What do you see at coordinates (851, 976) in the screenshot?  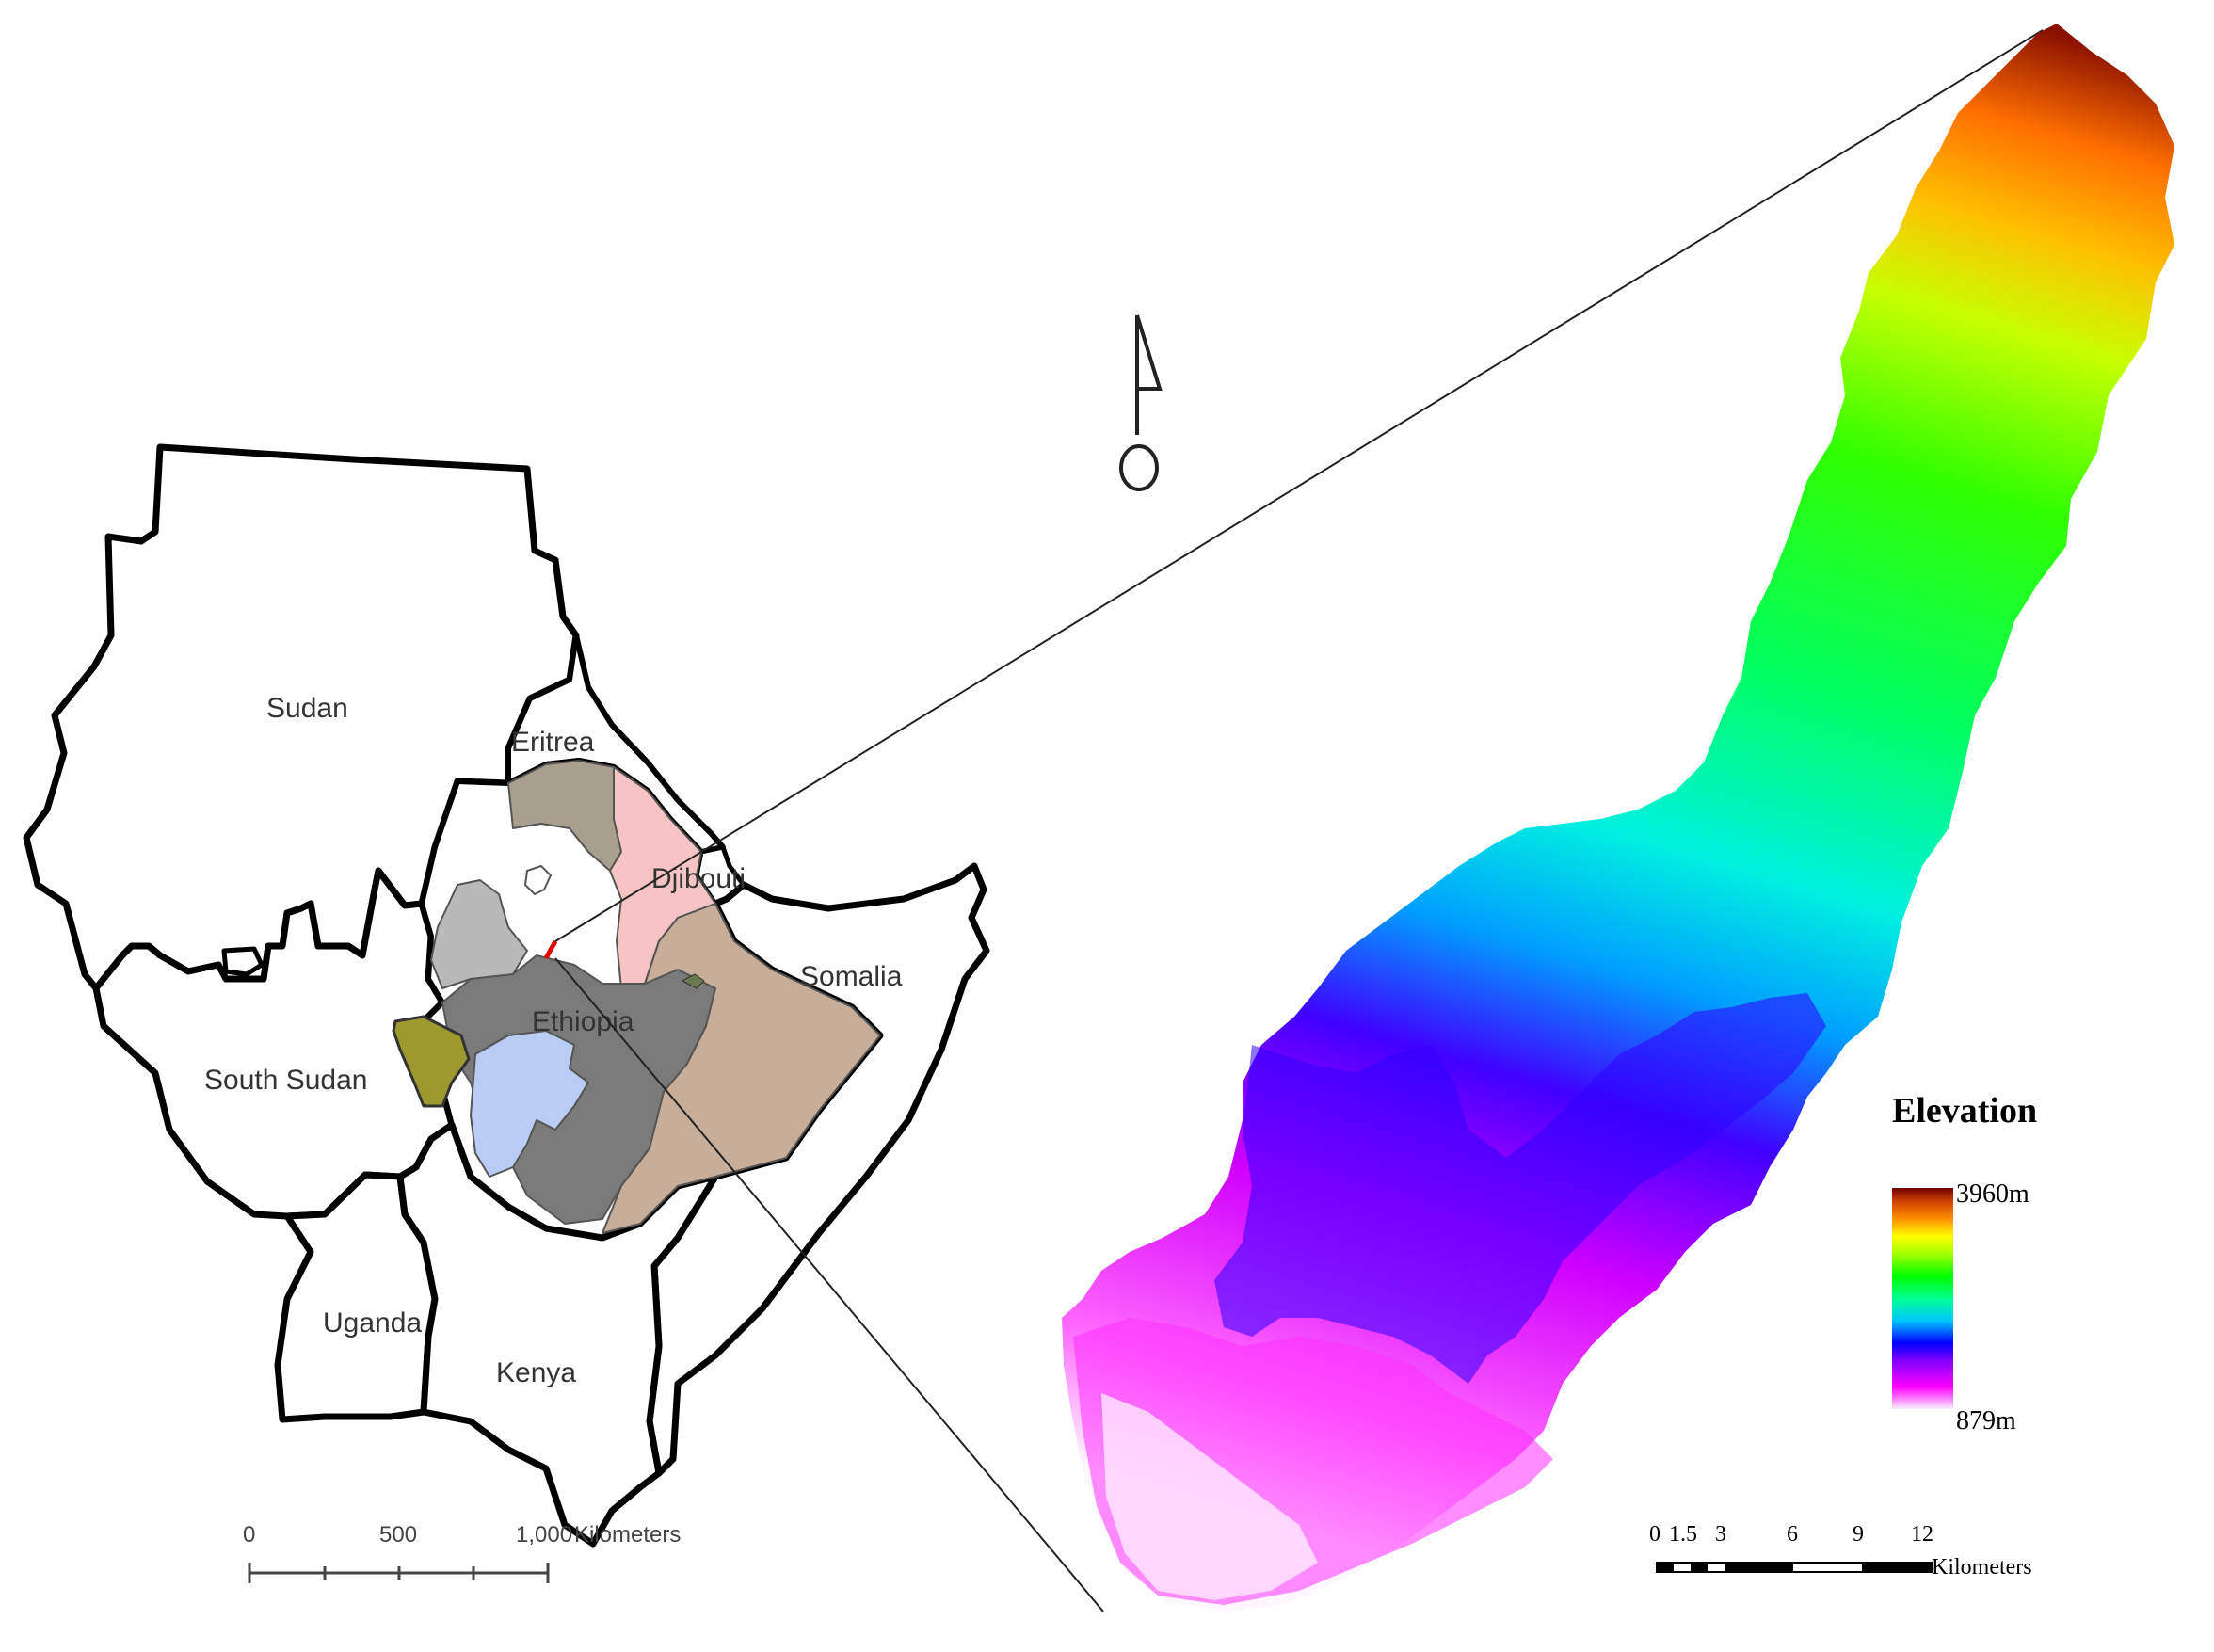 I see `country-label-somalia: Somalia` at bounding box center [851, 976].